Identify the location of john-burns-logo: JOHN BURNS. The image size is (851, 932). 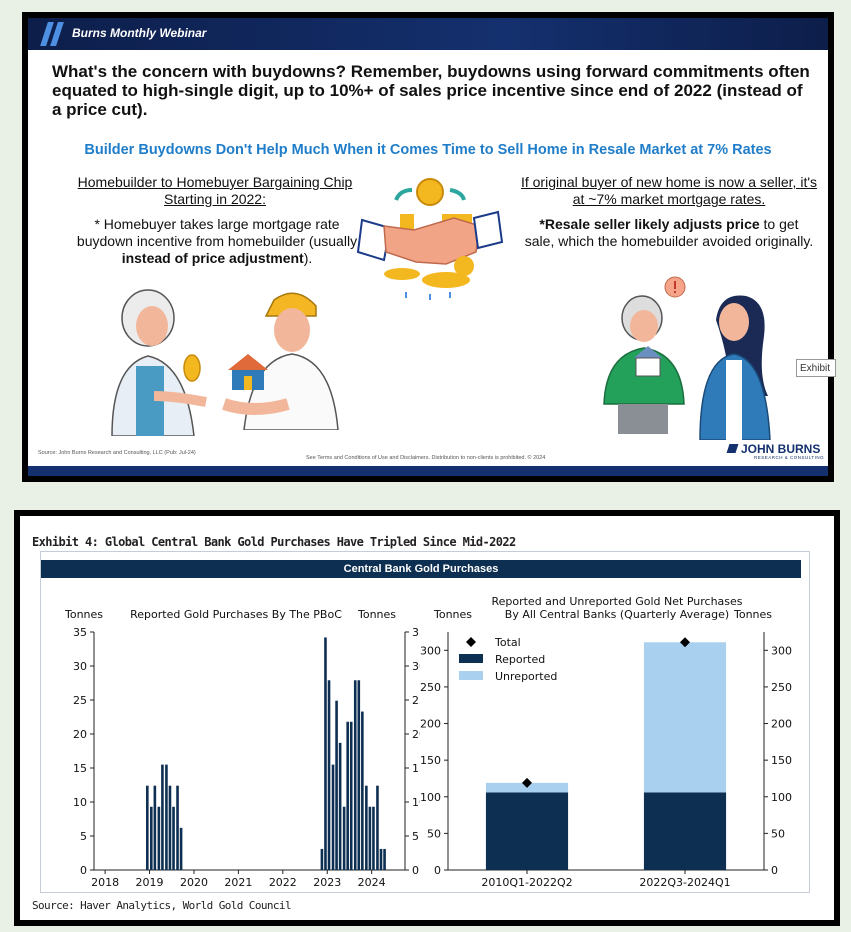
(773, 449).